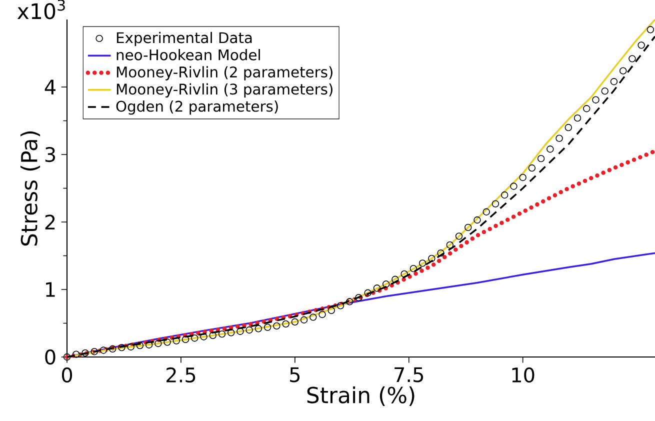 Image resolution: width=655 pixels, height=421 pixels. I want to click on x-tick-label: 5, so click(295, 374).